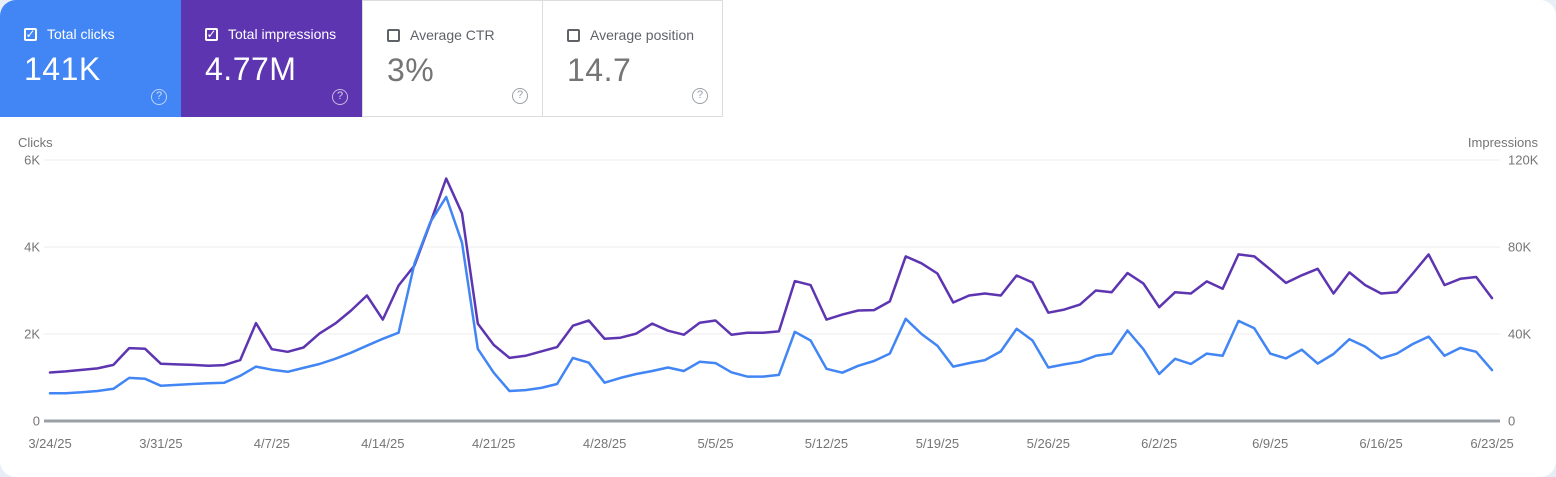  What do you see at coordinates (36, 421) in the screenshot?
I see `left-axis-tick-label: 0` at bounding box center [36, 421].